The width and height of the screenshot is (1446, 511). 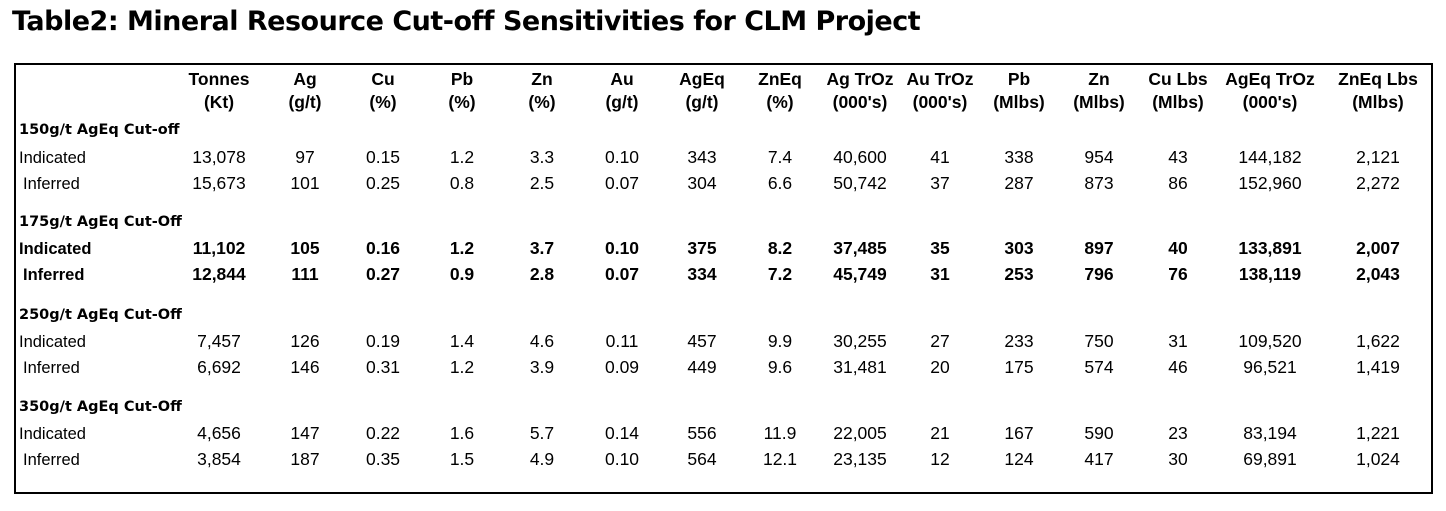 What do you see at coordinates (462, 459) in the screenshot?
I see `table-cell: 1.5` at bounding box center [462, 459].